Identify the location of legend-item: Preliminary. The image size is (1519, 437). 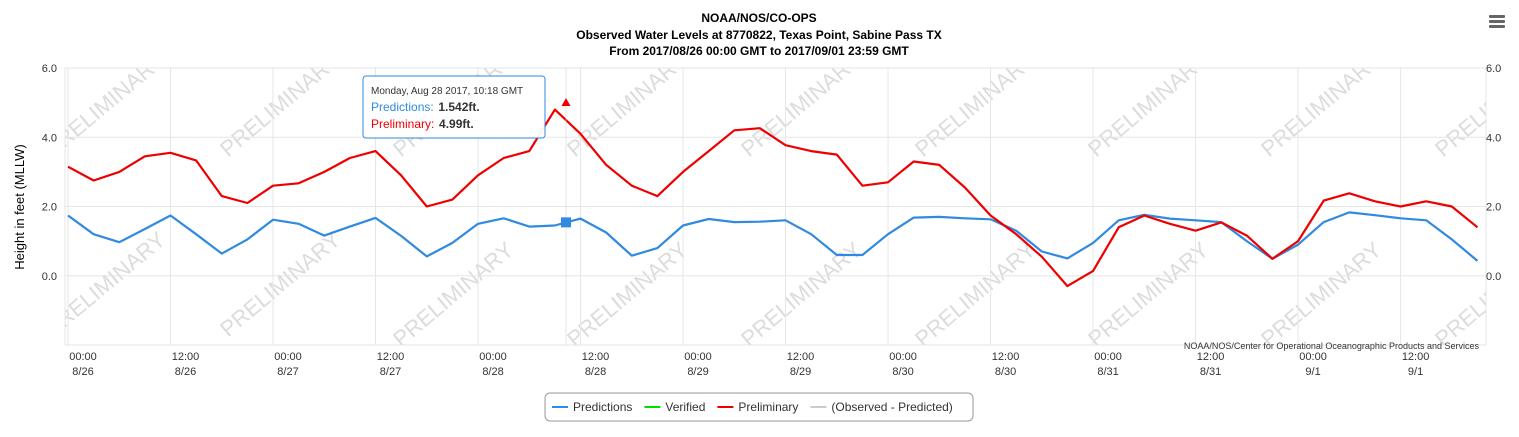
(757, 407).